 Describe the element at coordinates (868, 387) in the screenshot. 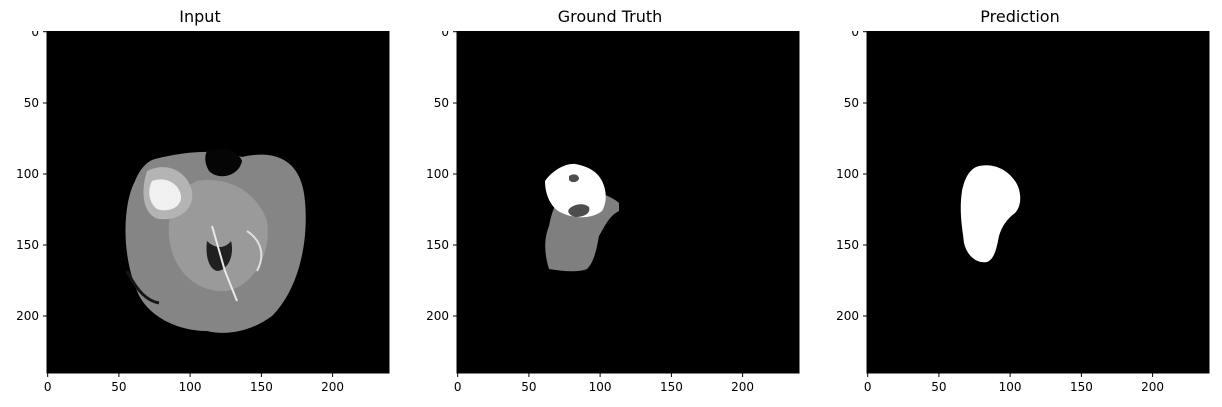

I see `prediction-x-tick: 0` at that location.